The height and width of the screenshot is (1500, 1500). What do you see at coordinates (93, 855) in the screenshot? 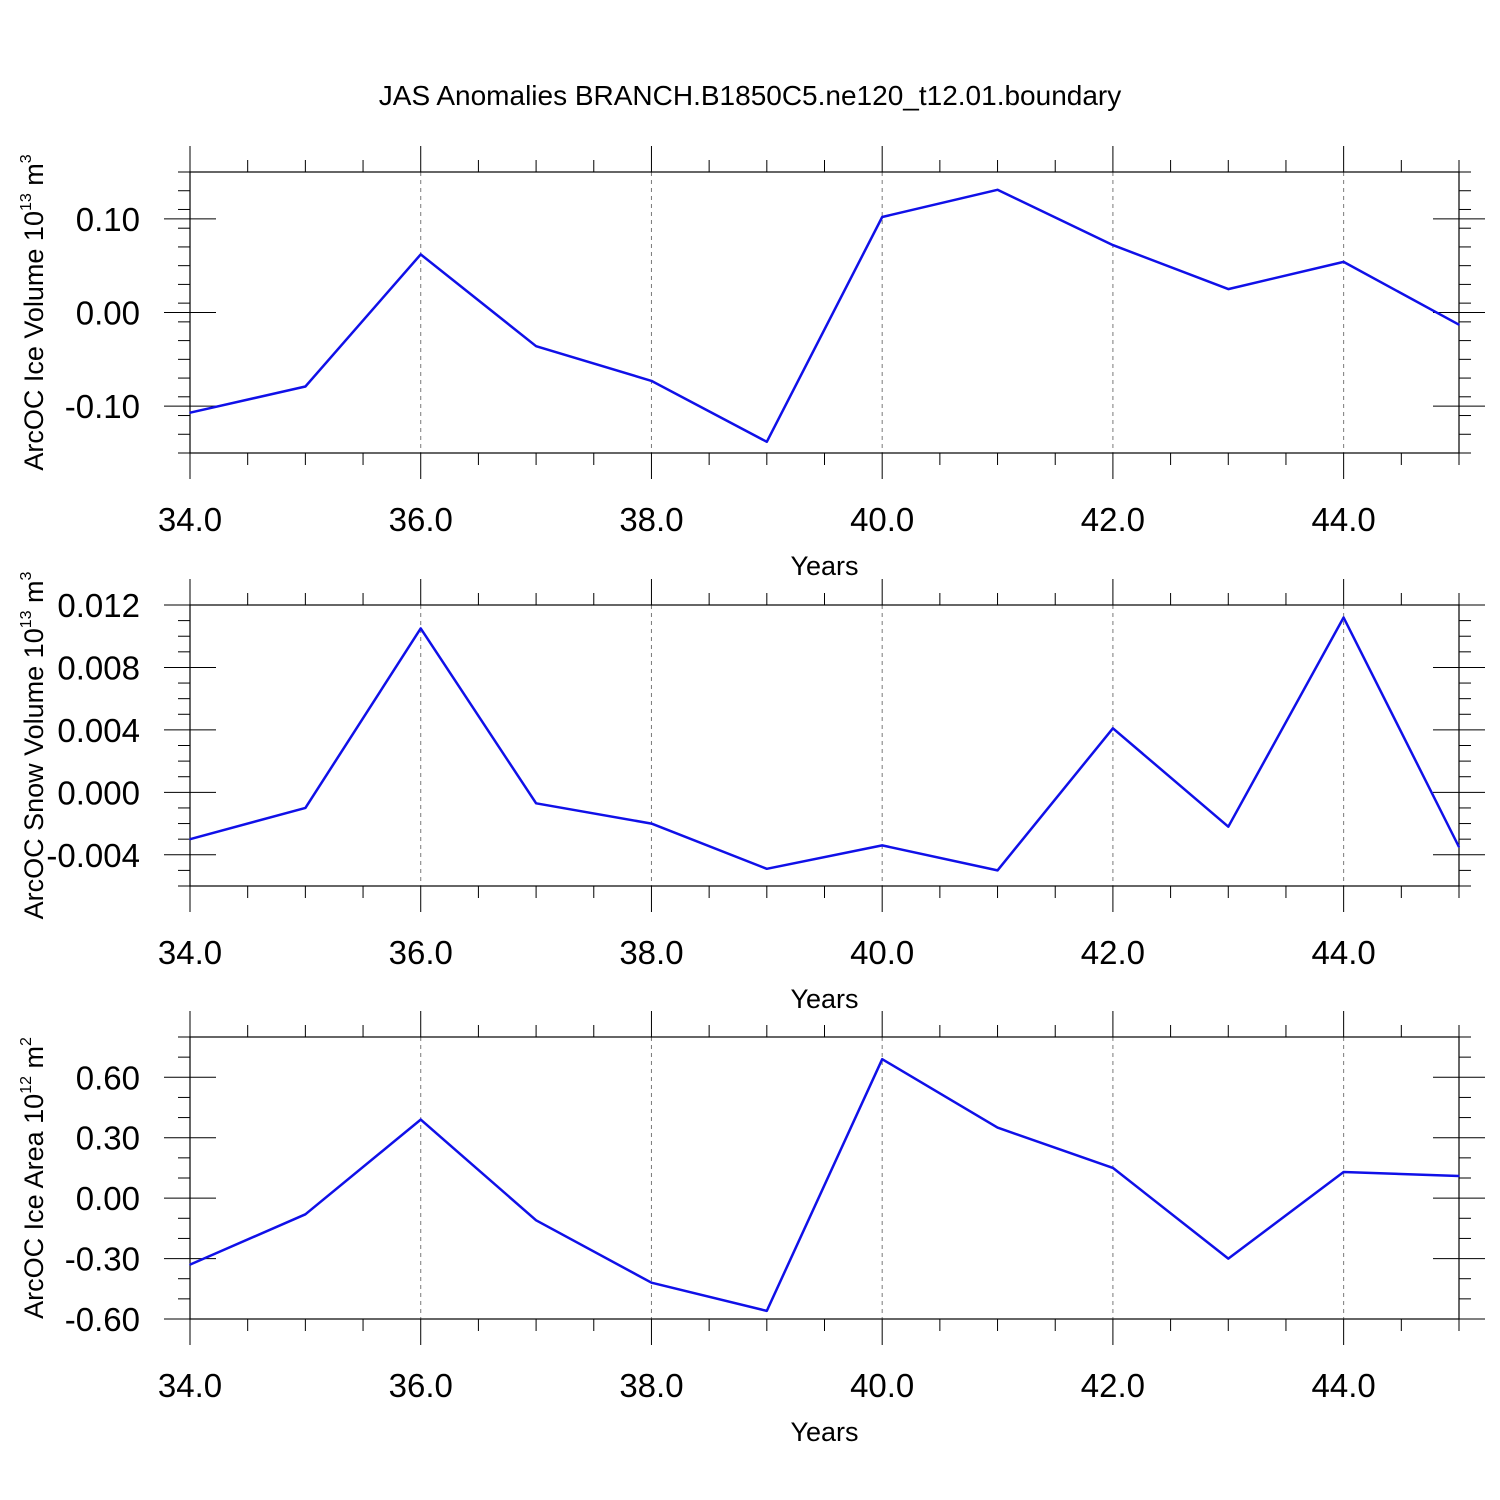
I see `y-tick-label: -0.004` at bounding box center [93, 855].